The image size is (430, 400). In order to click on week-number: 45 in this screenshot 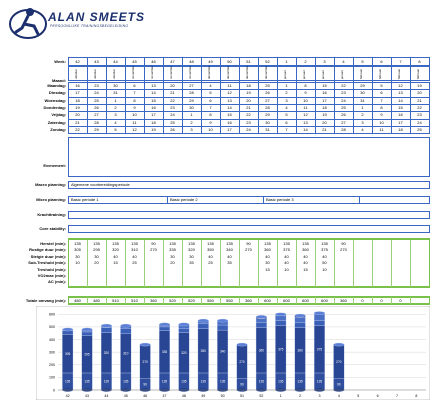, I will do `click(134, 61)`.